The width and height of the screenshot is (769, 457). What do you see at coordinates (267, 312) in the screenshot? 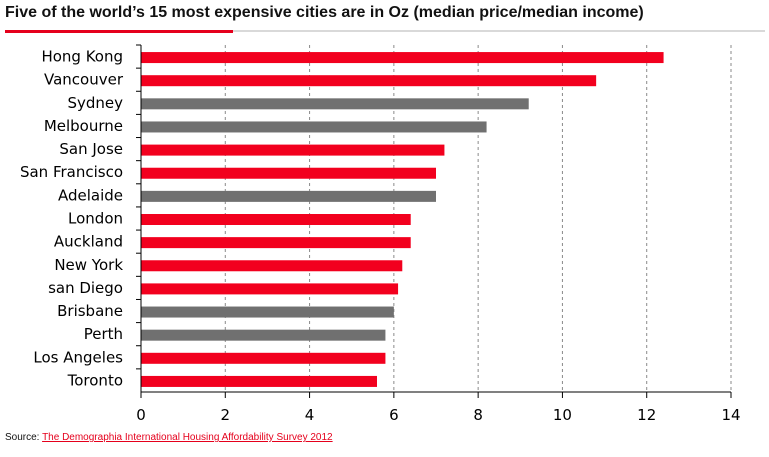
I see `bar-brisbane` at bounding box center [267, 312].